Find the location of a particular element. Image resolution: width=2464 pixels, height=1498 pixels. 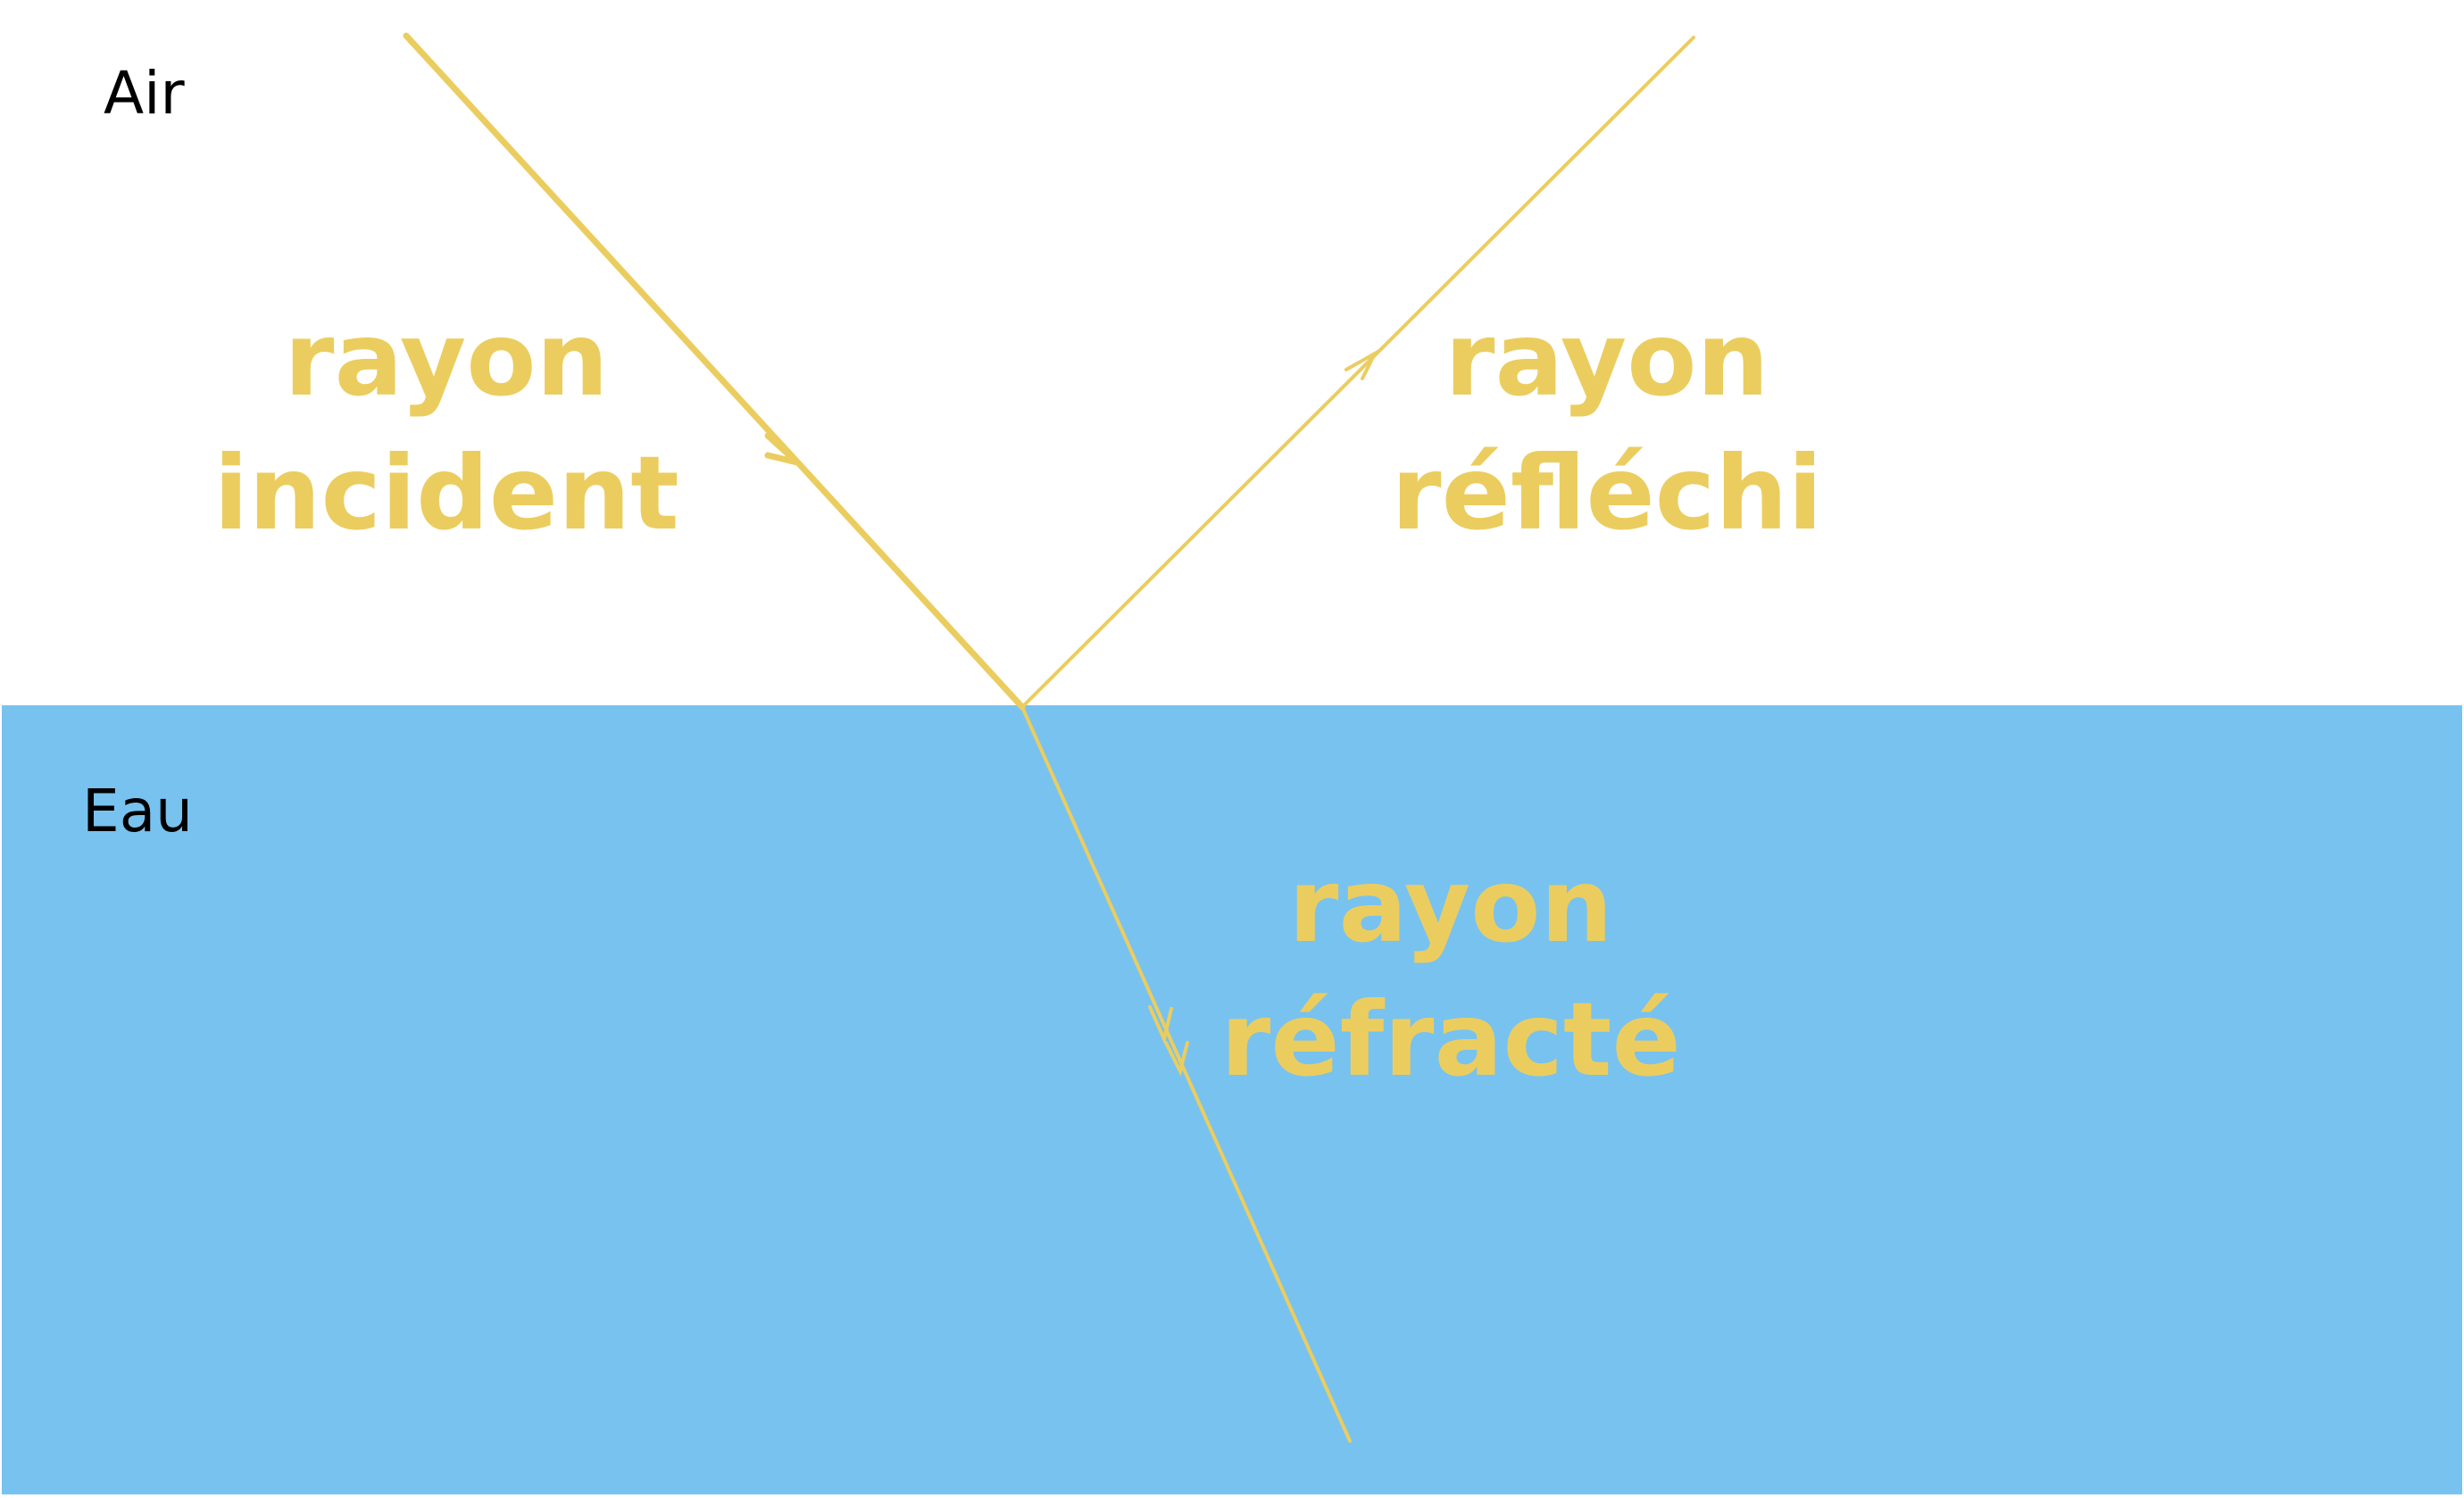

refracted-label-line1: rayon is located at coordinates (1450, 906).